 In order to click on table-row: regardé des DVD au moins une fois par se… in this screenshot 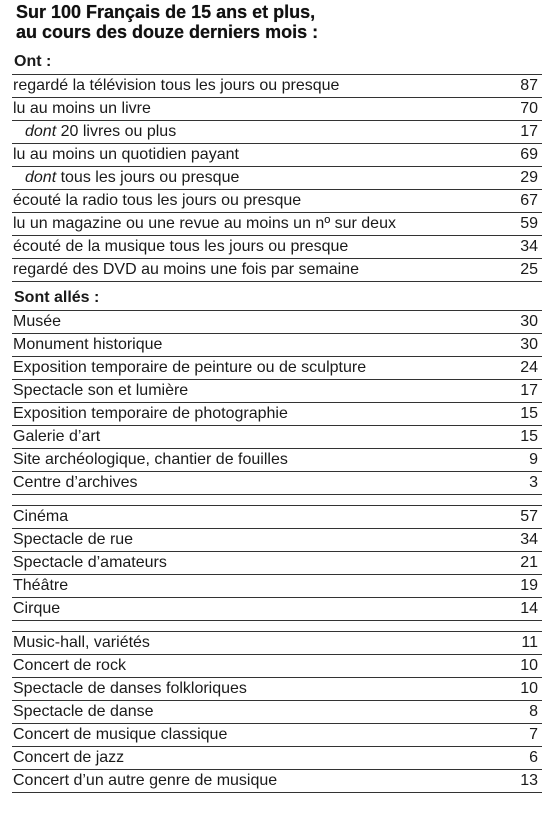, I will do `click(277, 270)`.